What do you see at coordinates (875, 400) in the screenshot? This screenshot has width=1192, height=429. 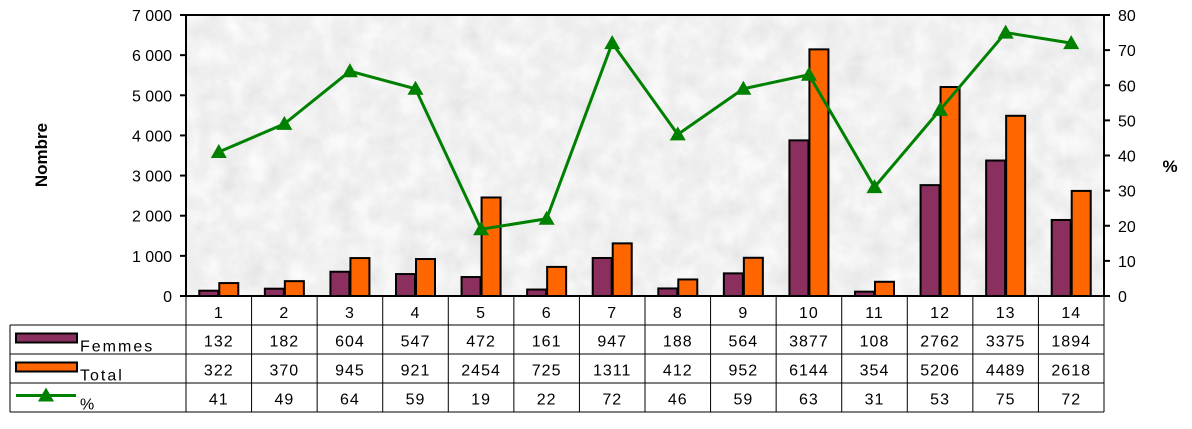 I see `table-cell: 31` at bounding box center [875, 400].